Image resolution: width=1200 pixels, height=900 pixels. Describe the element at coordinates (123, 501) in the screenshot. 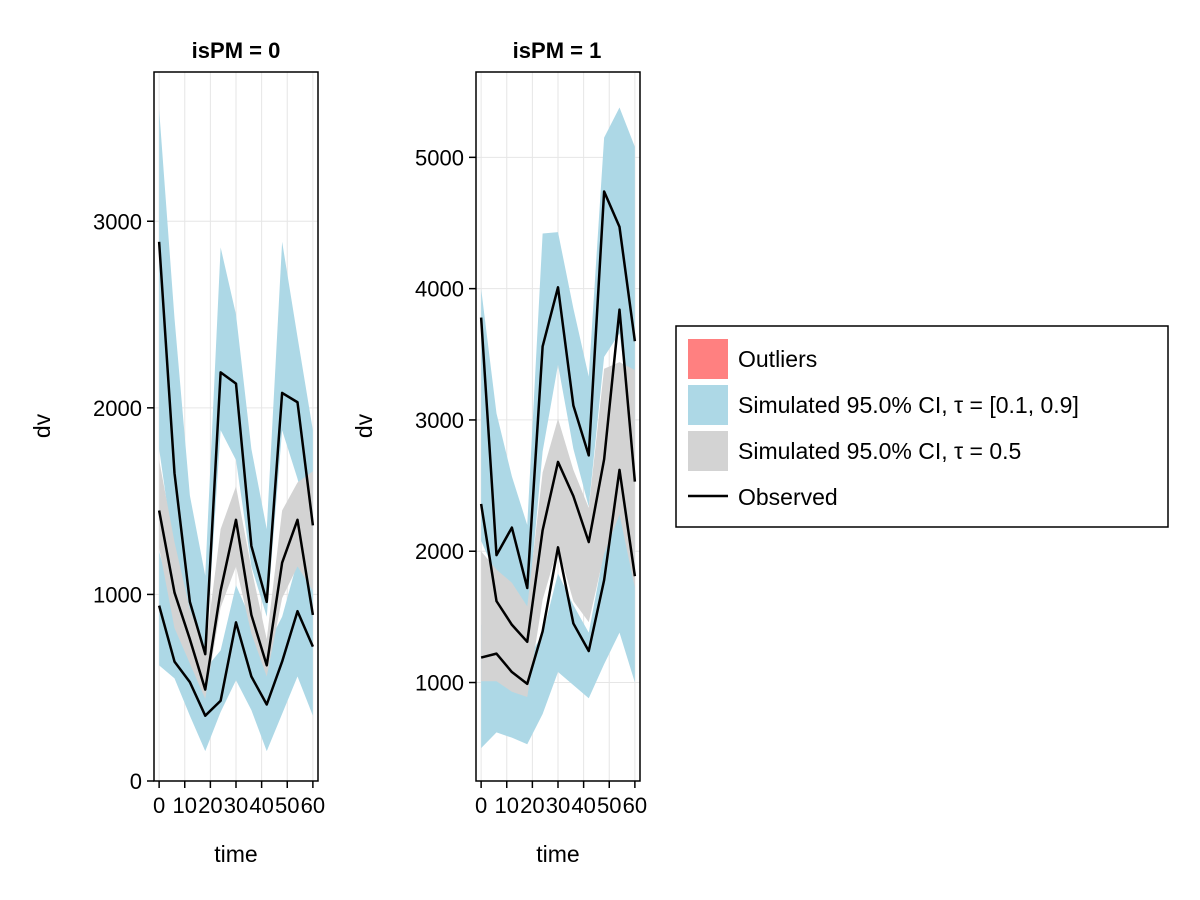

I see `y-ticks: 0 1000 2000 3000` at that location.